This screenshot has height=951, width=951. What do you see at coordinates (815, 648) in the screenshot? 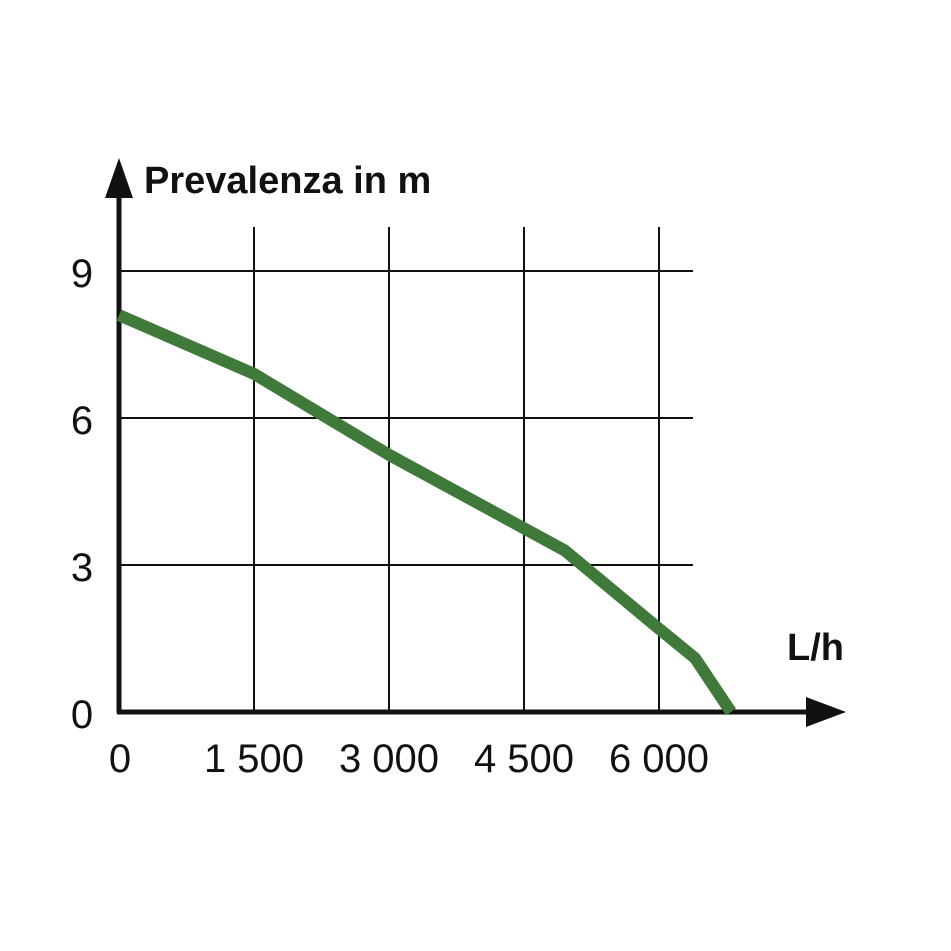
I see `x-axis-label: L/h` at bounding box center [815, 648].